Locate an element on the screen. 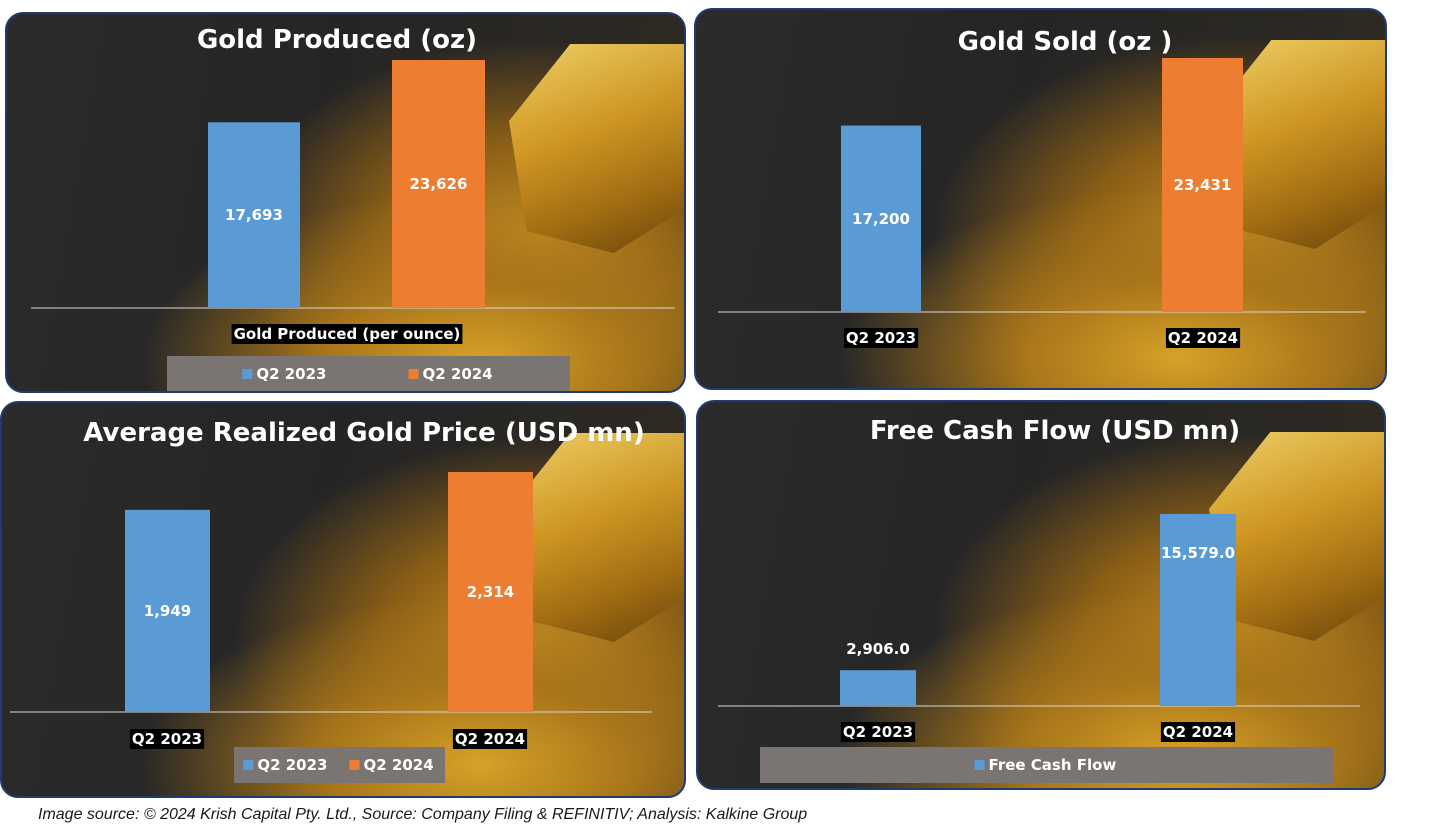 The width and height of the screenshot is (1454, 836). x-tick-label: Gold Produced (per ounce) is located at coordinates (347, 334).